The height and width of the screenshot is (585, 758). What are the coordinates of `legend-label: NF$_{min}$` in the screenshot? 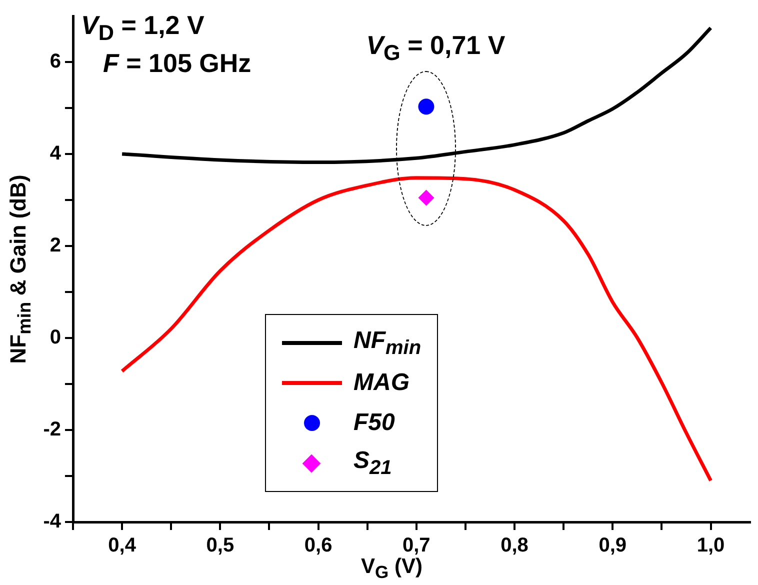 It's located at (388, 343).